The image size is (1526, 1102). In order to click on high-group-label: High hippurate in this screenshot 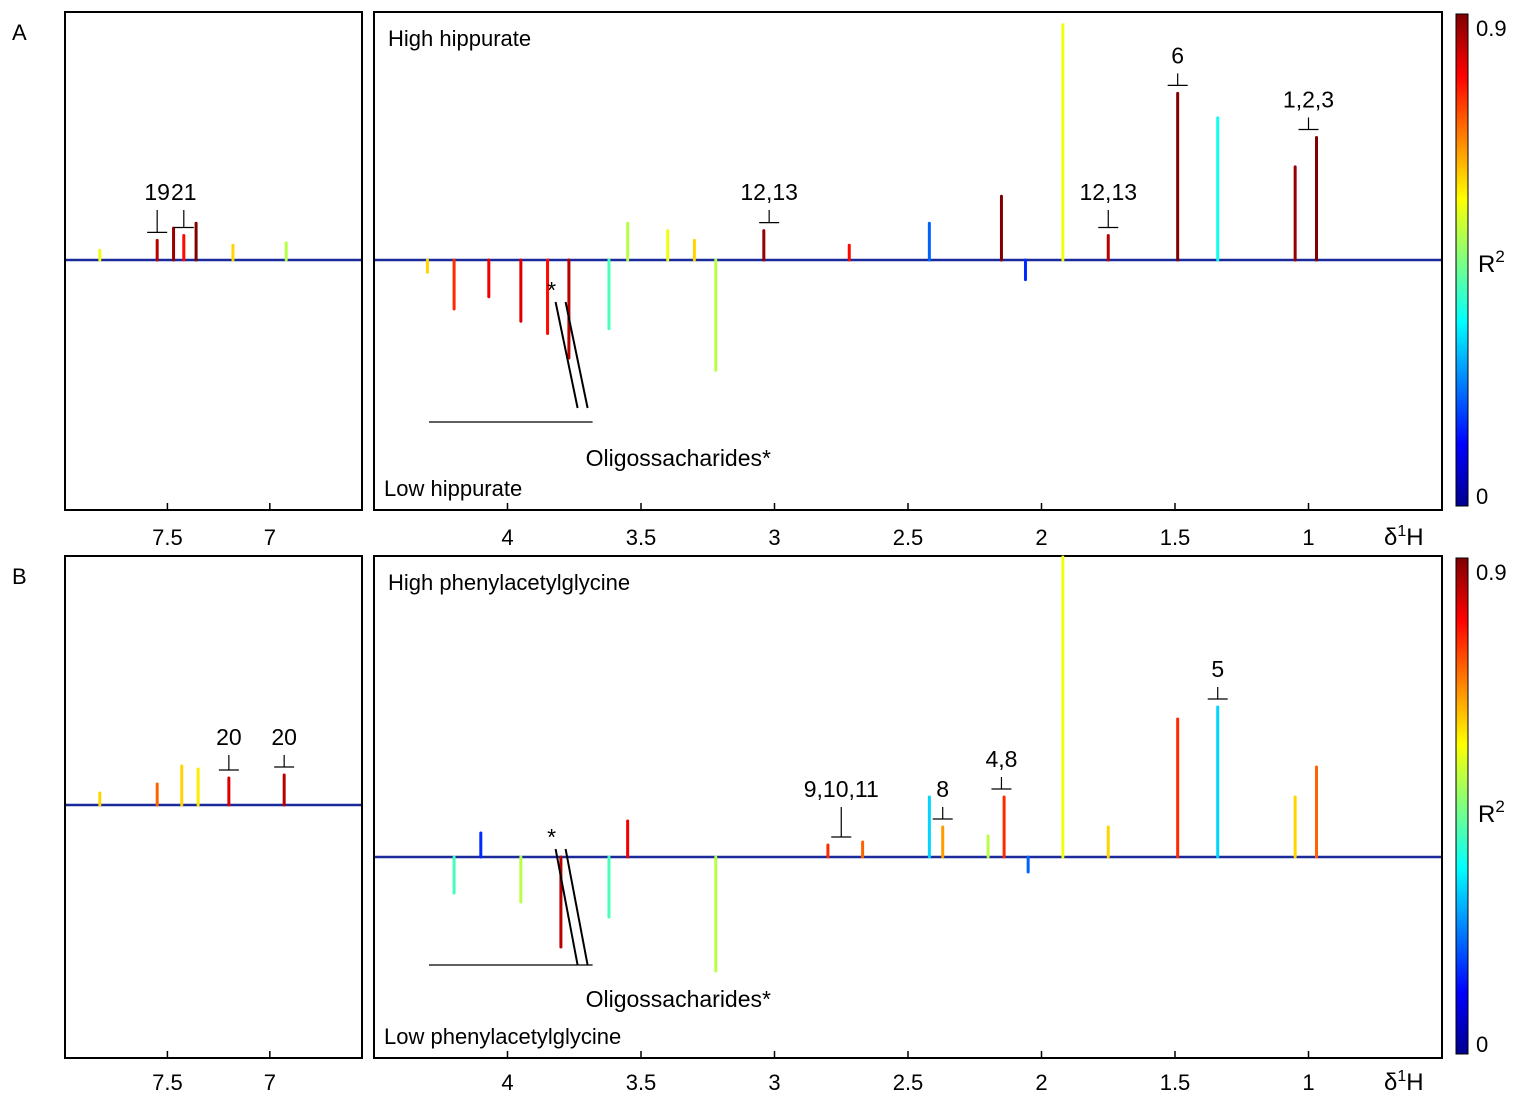, I will do `click(459, 38)`.